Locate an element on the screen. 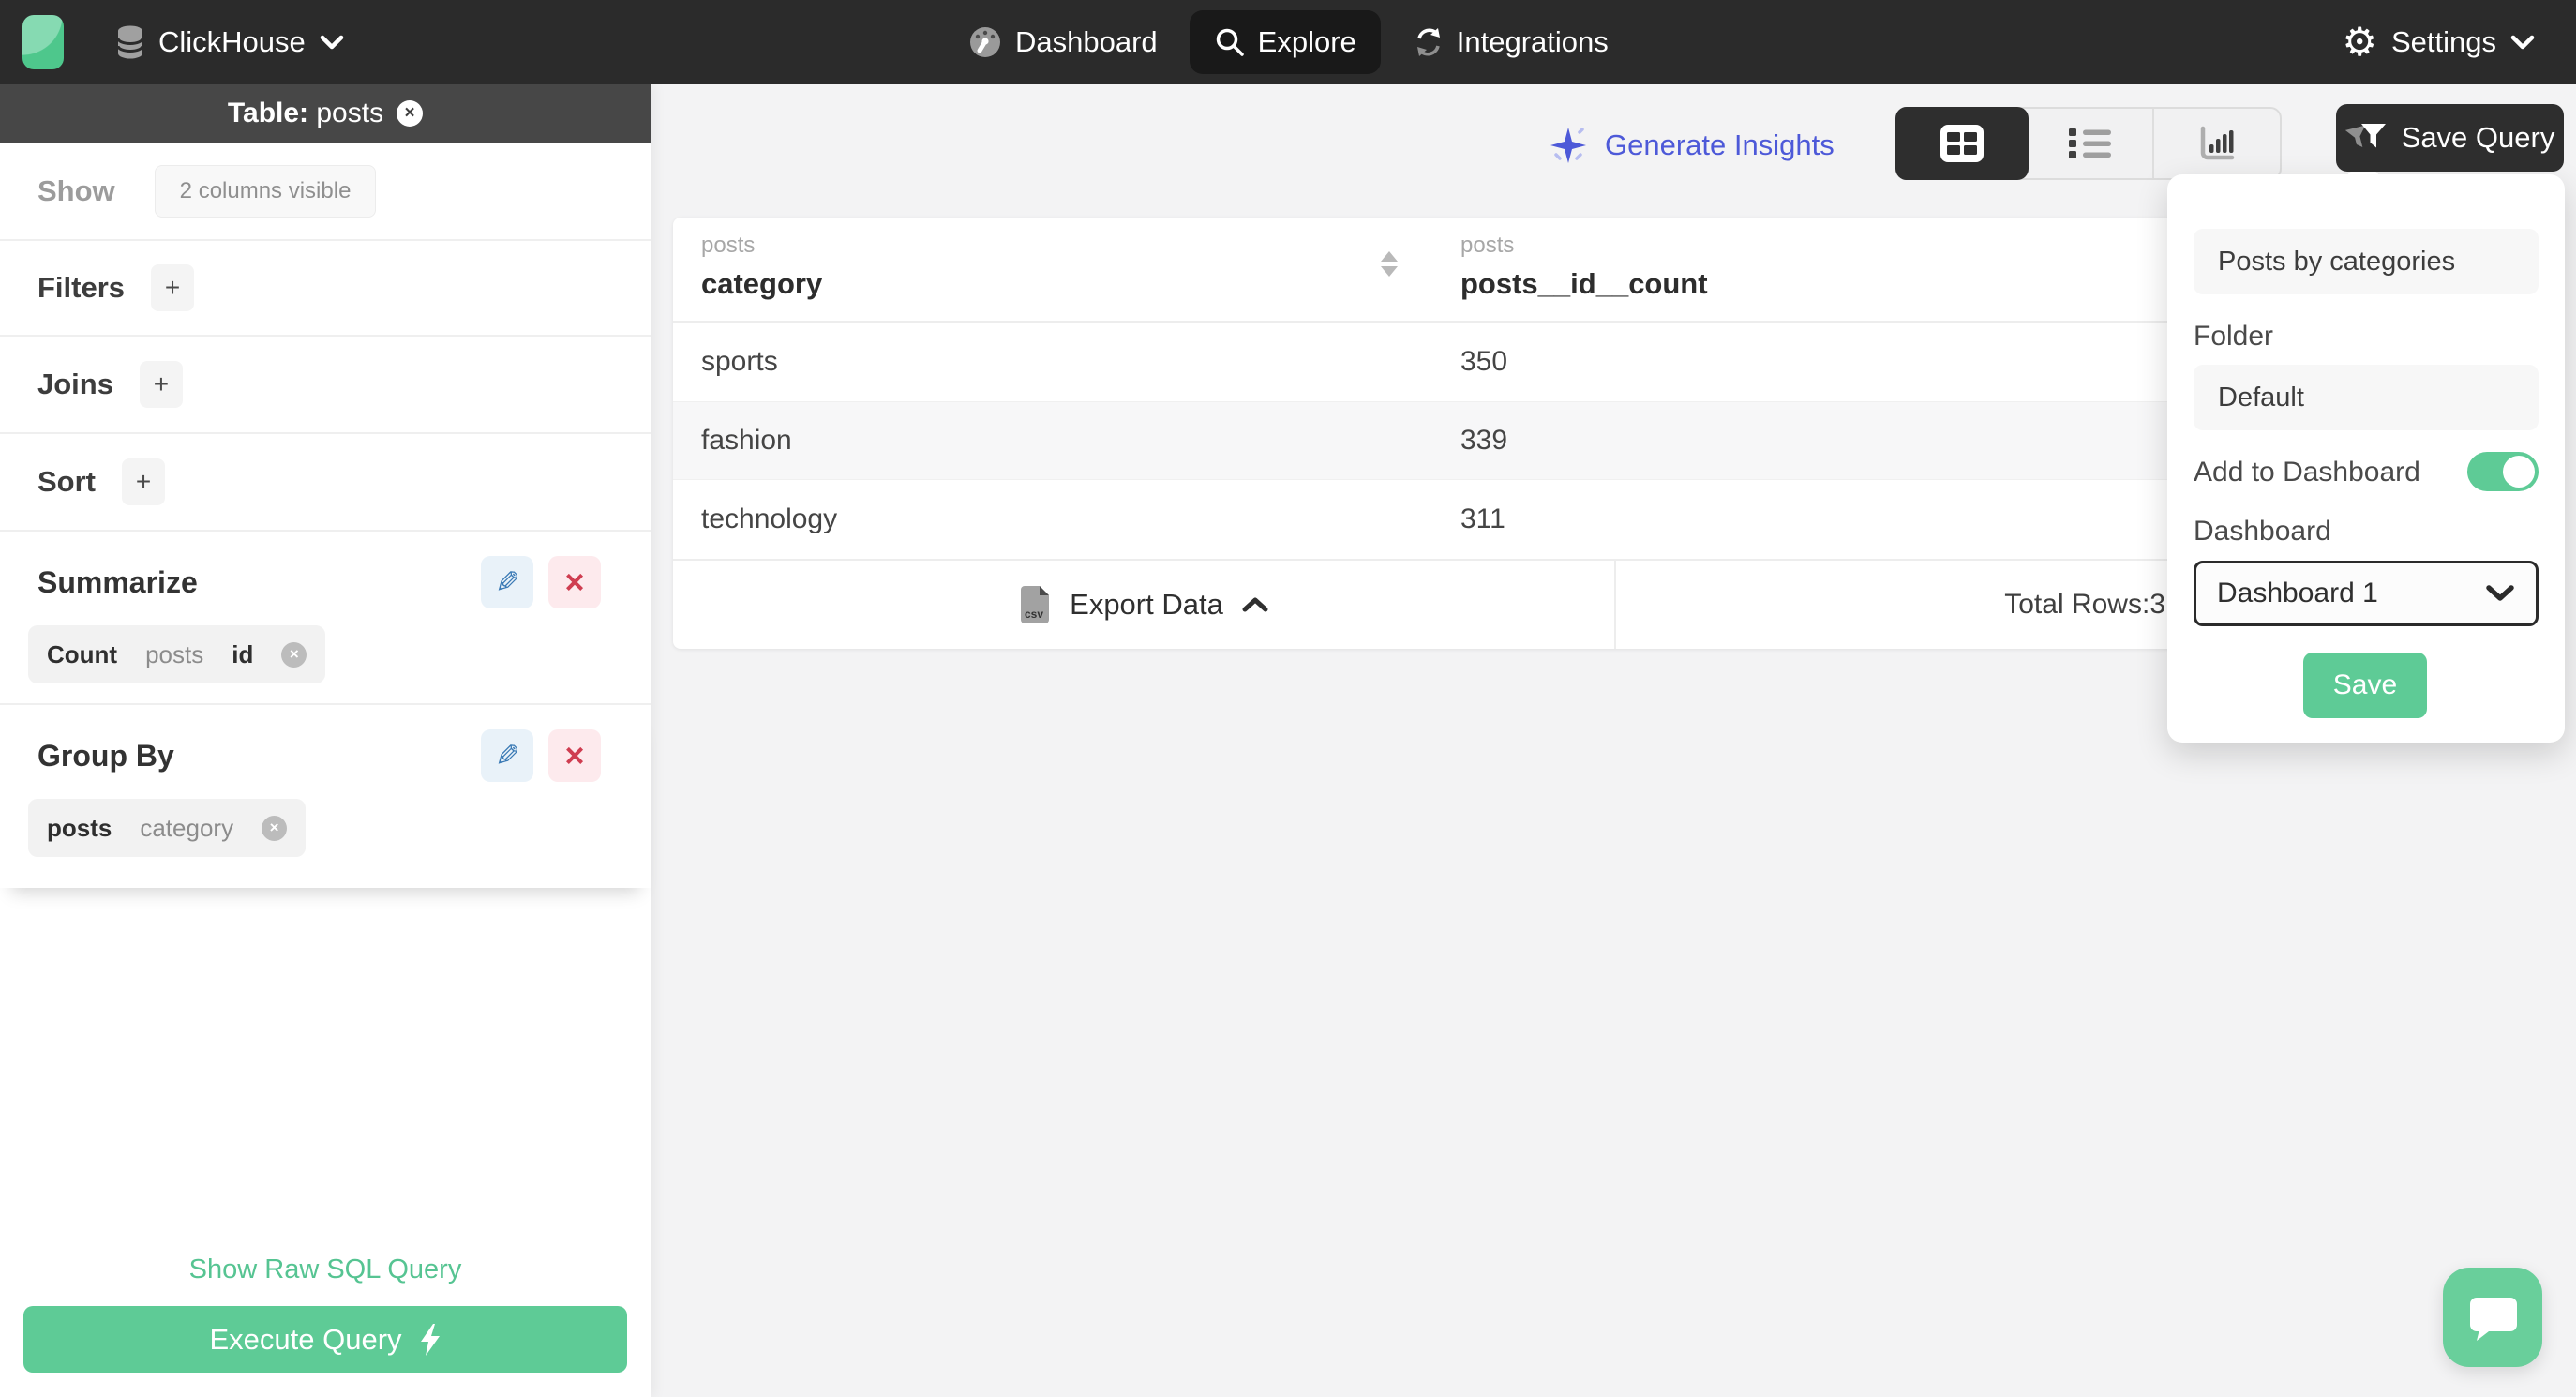 The image size is (2576, 1397). folder-label: Folder is located at coordinates (2234, 337).